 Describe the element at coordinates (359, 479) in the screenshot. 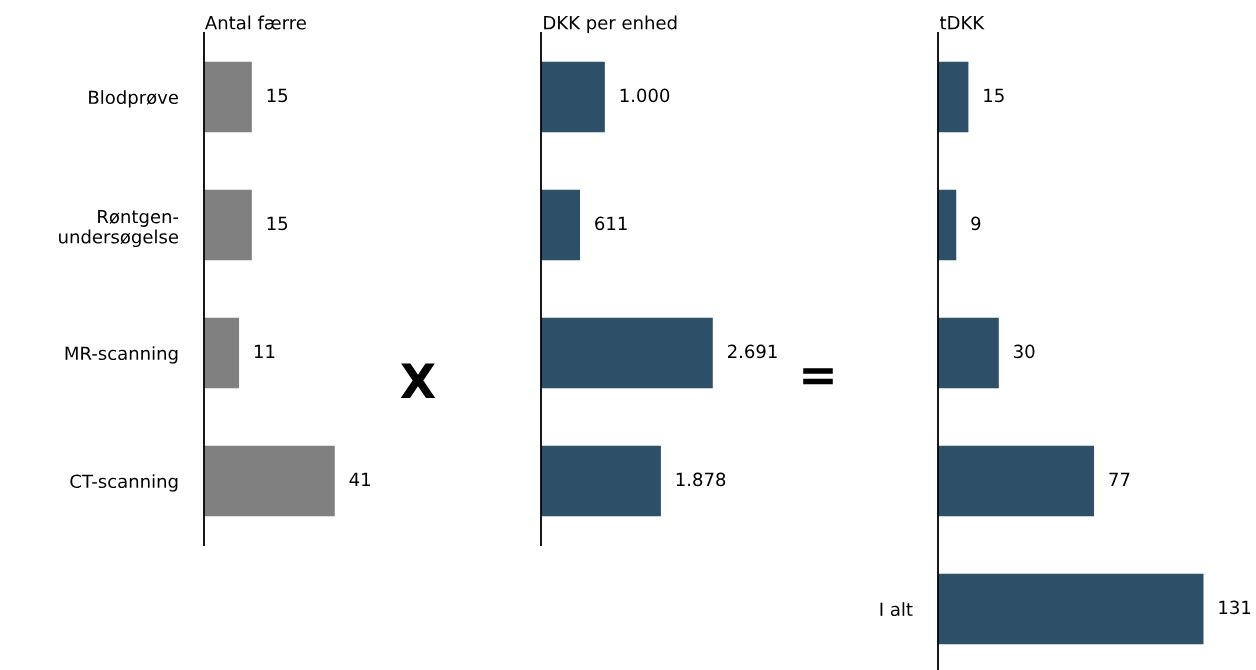

I see `data-label: 41` at that location.